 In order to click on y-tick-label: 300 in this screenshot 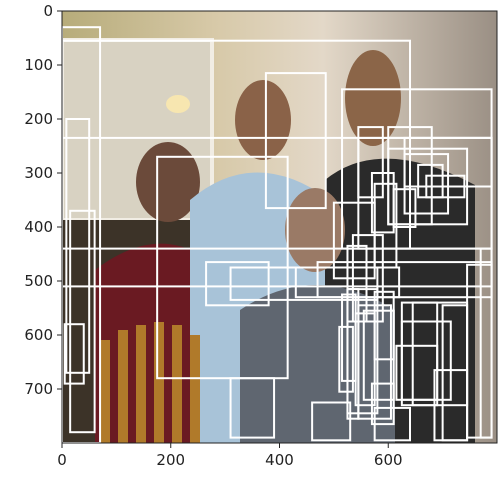, I will do `click(38, 173)`.